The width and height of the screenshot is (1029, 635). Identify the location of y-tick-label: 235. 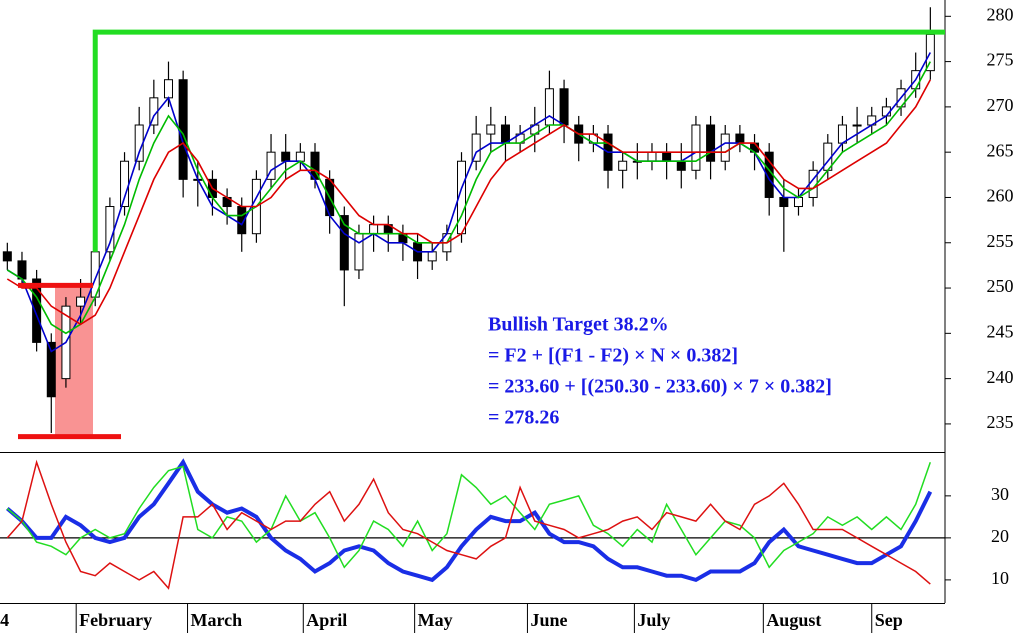
(1000, 422).